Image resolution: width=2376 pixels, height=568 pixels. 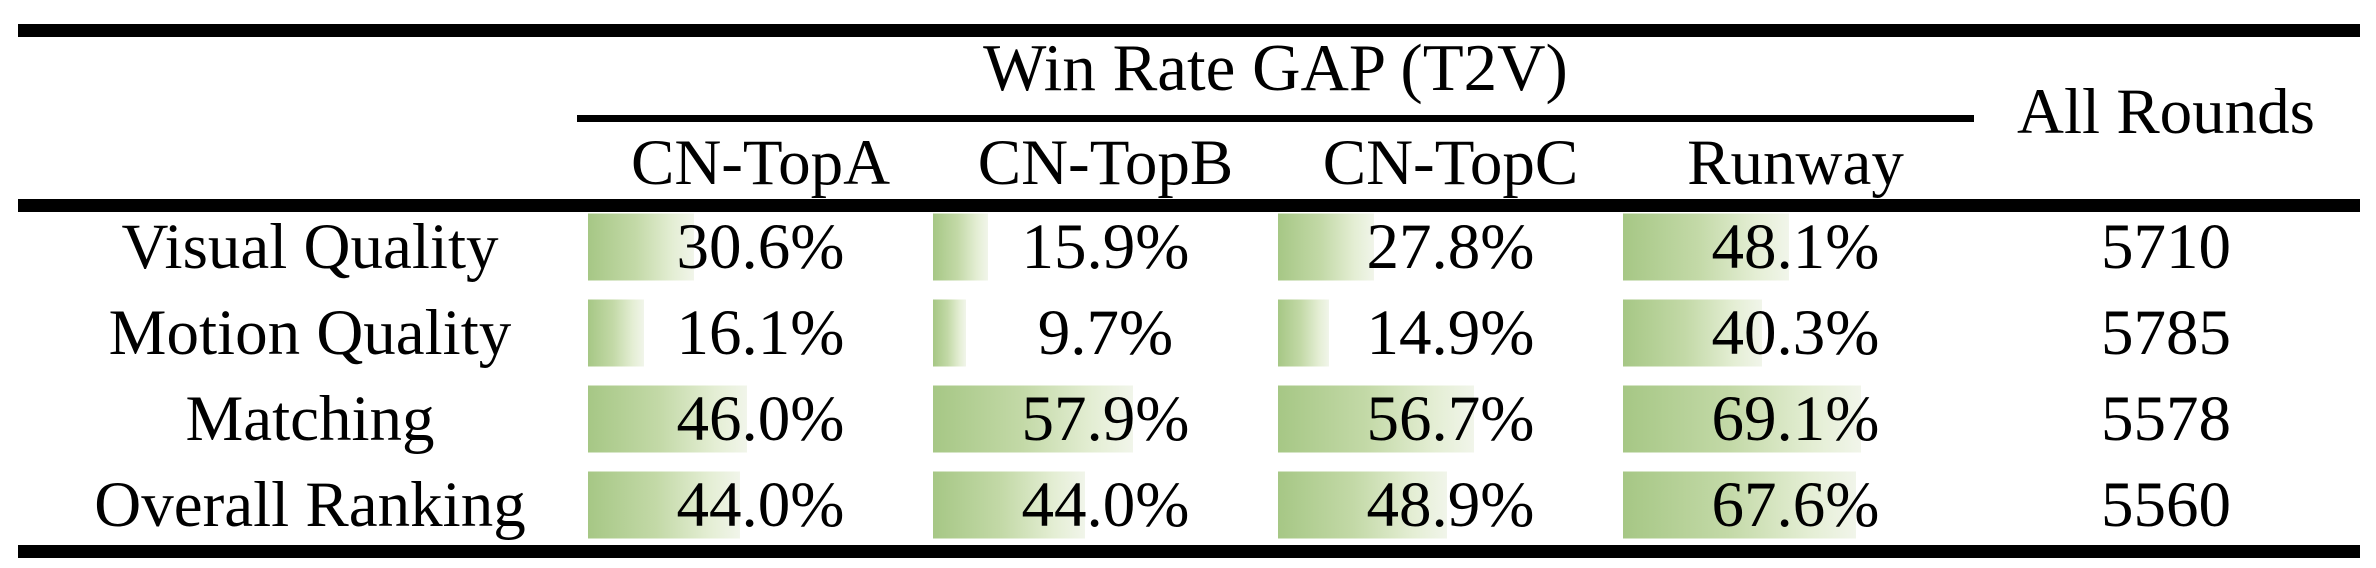 What do you see at coordinates (2166, 332) in the screenshot?
I see `all-rounds-value: 5785` at bounding box center [2166, 332].